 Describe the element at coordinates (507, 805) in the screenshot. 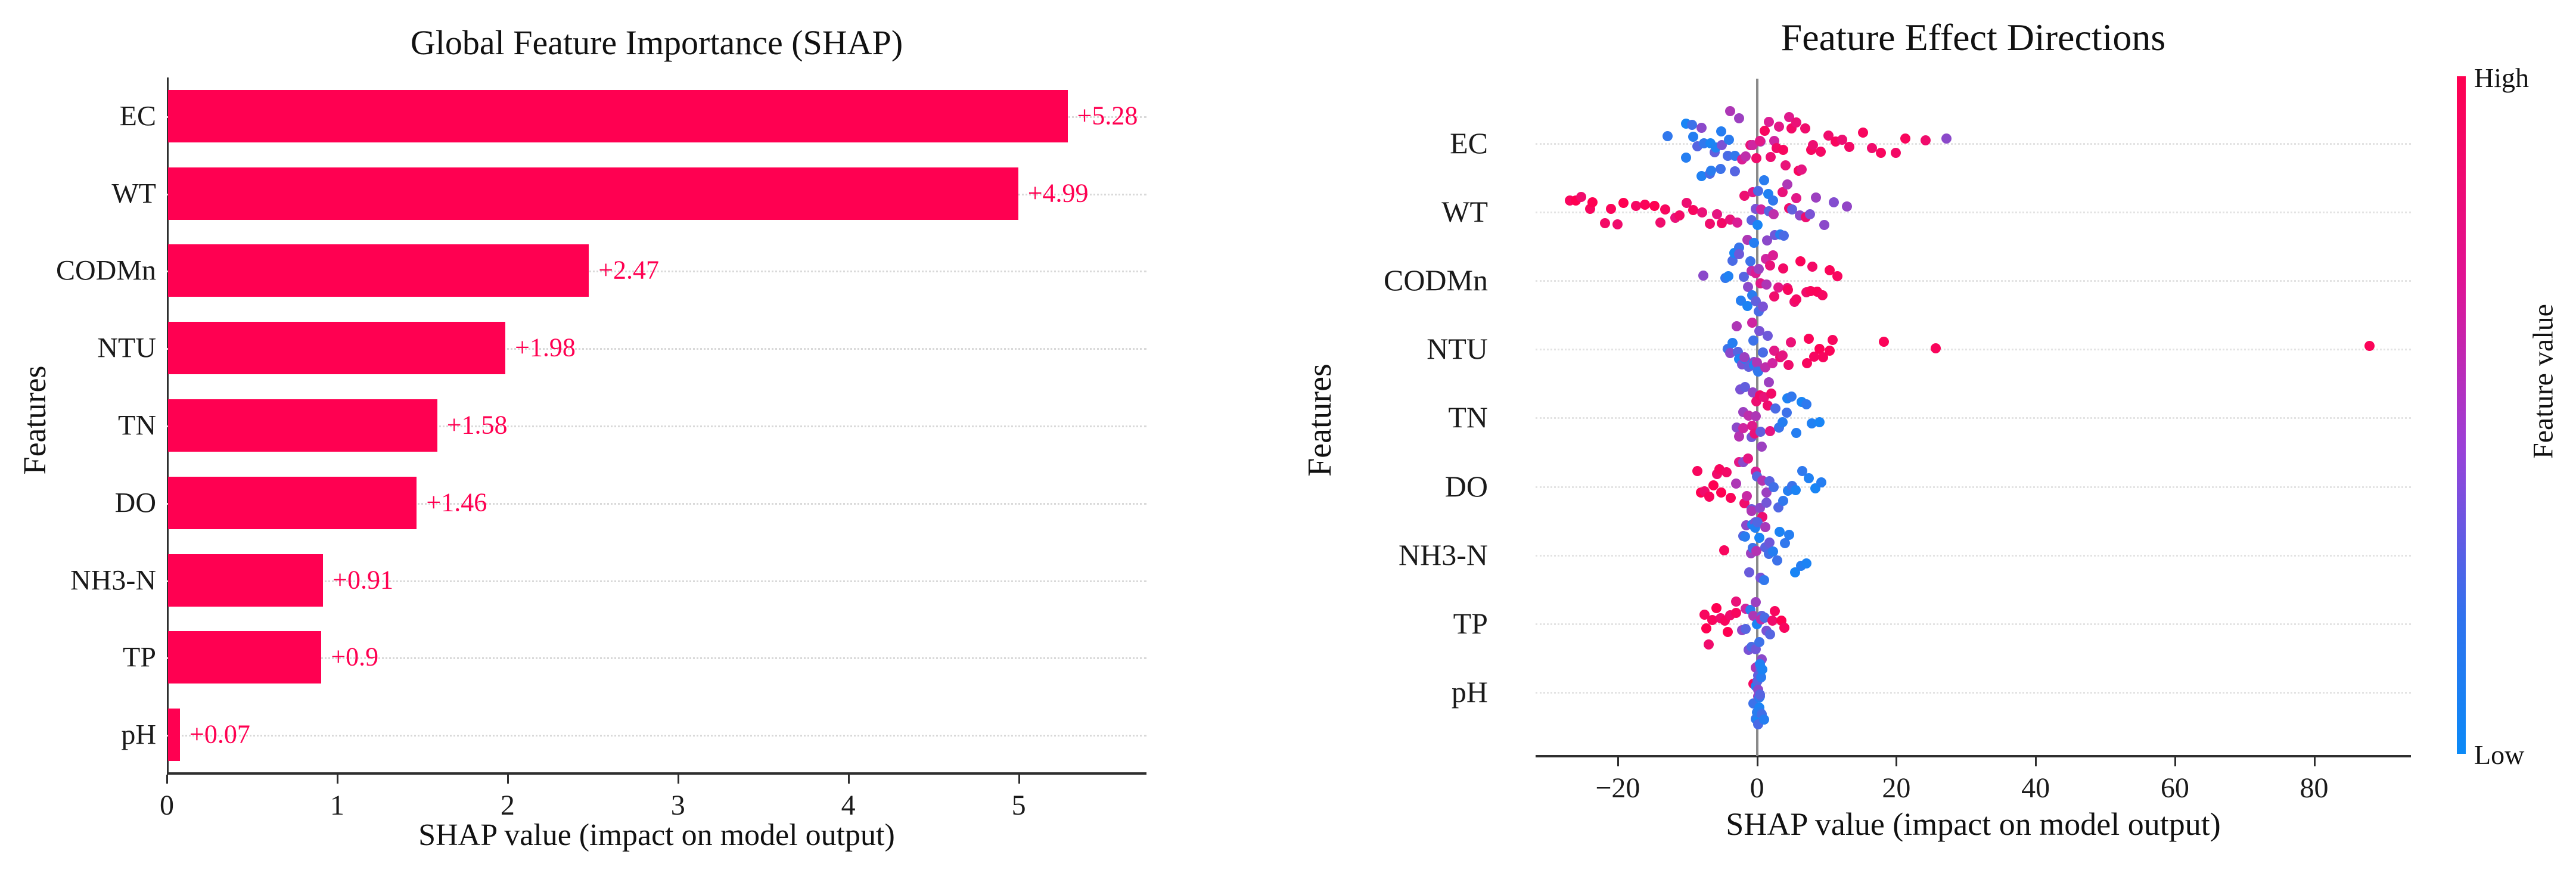

I see `x-tick-label: 2` at that location.